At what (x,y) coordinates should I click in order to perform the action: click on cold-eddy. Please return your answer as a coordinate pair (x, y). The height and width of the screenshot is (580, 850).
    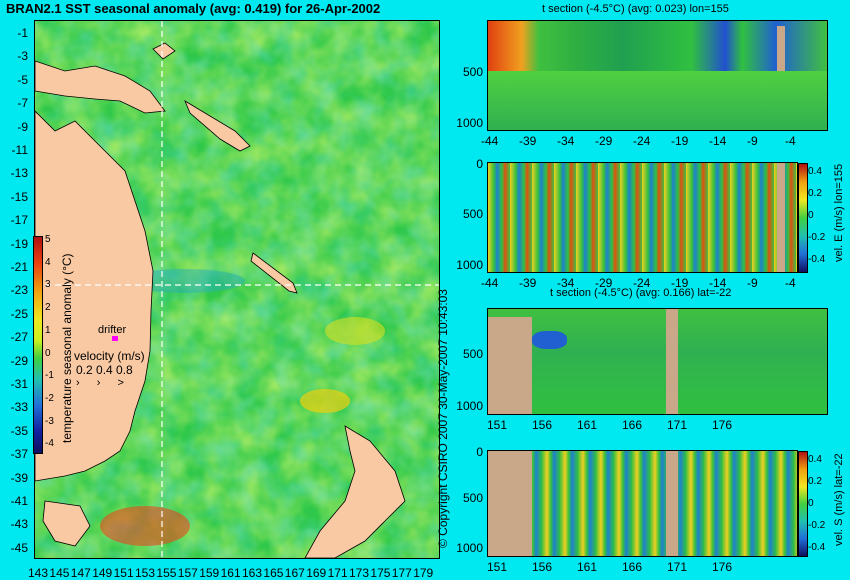
    Looking at the image, I should click on (549, 340).